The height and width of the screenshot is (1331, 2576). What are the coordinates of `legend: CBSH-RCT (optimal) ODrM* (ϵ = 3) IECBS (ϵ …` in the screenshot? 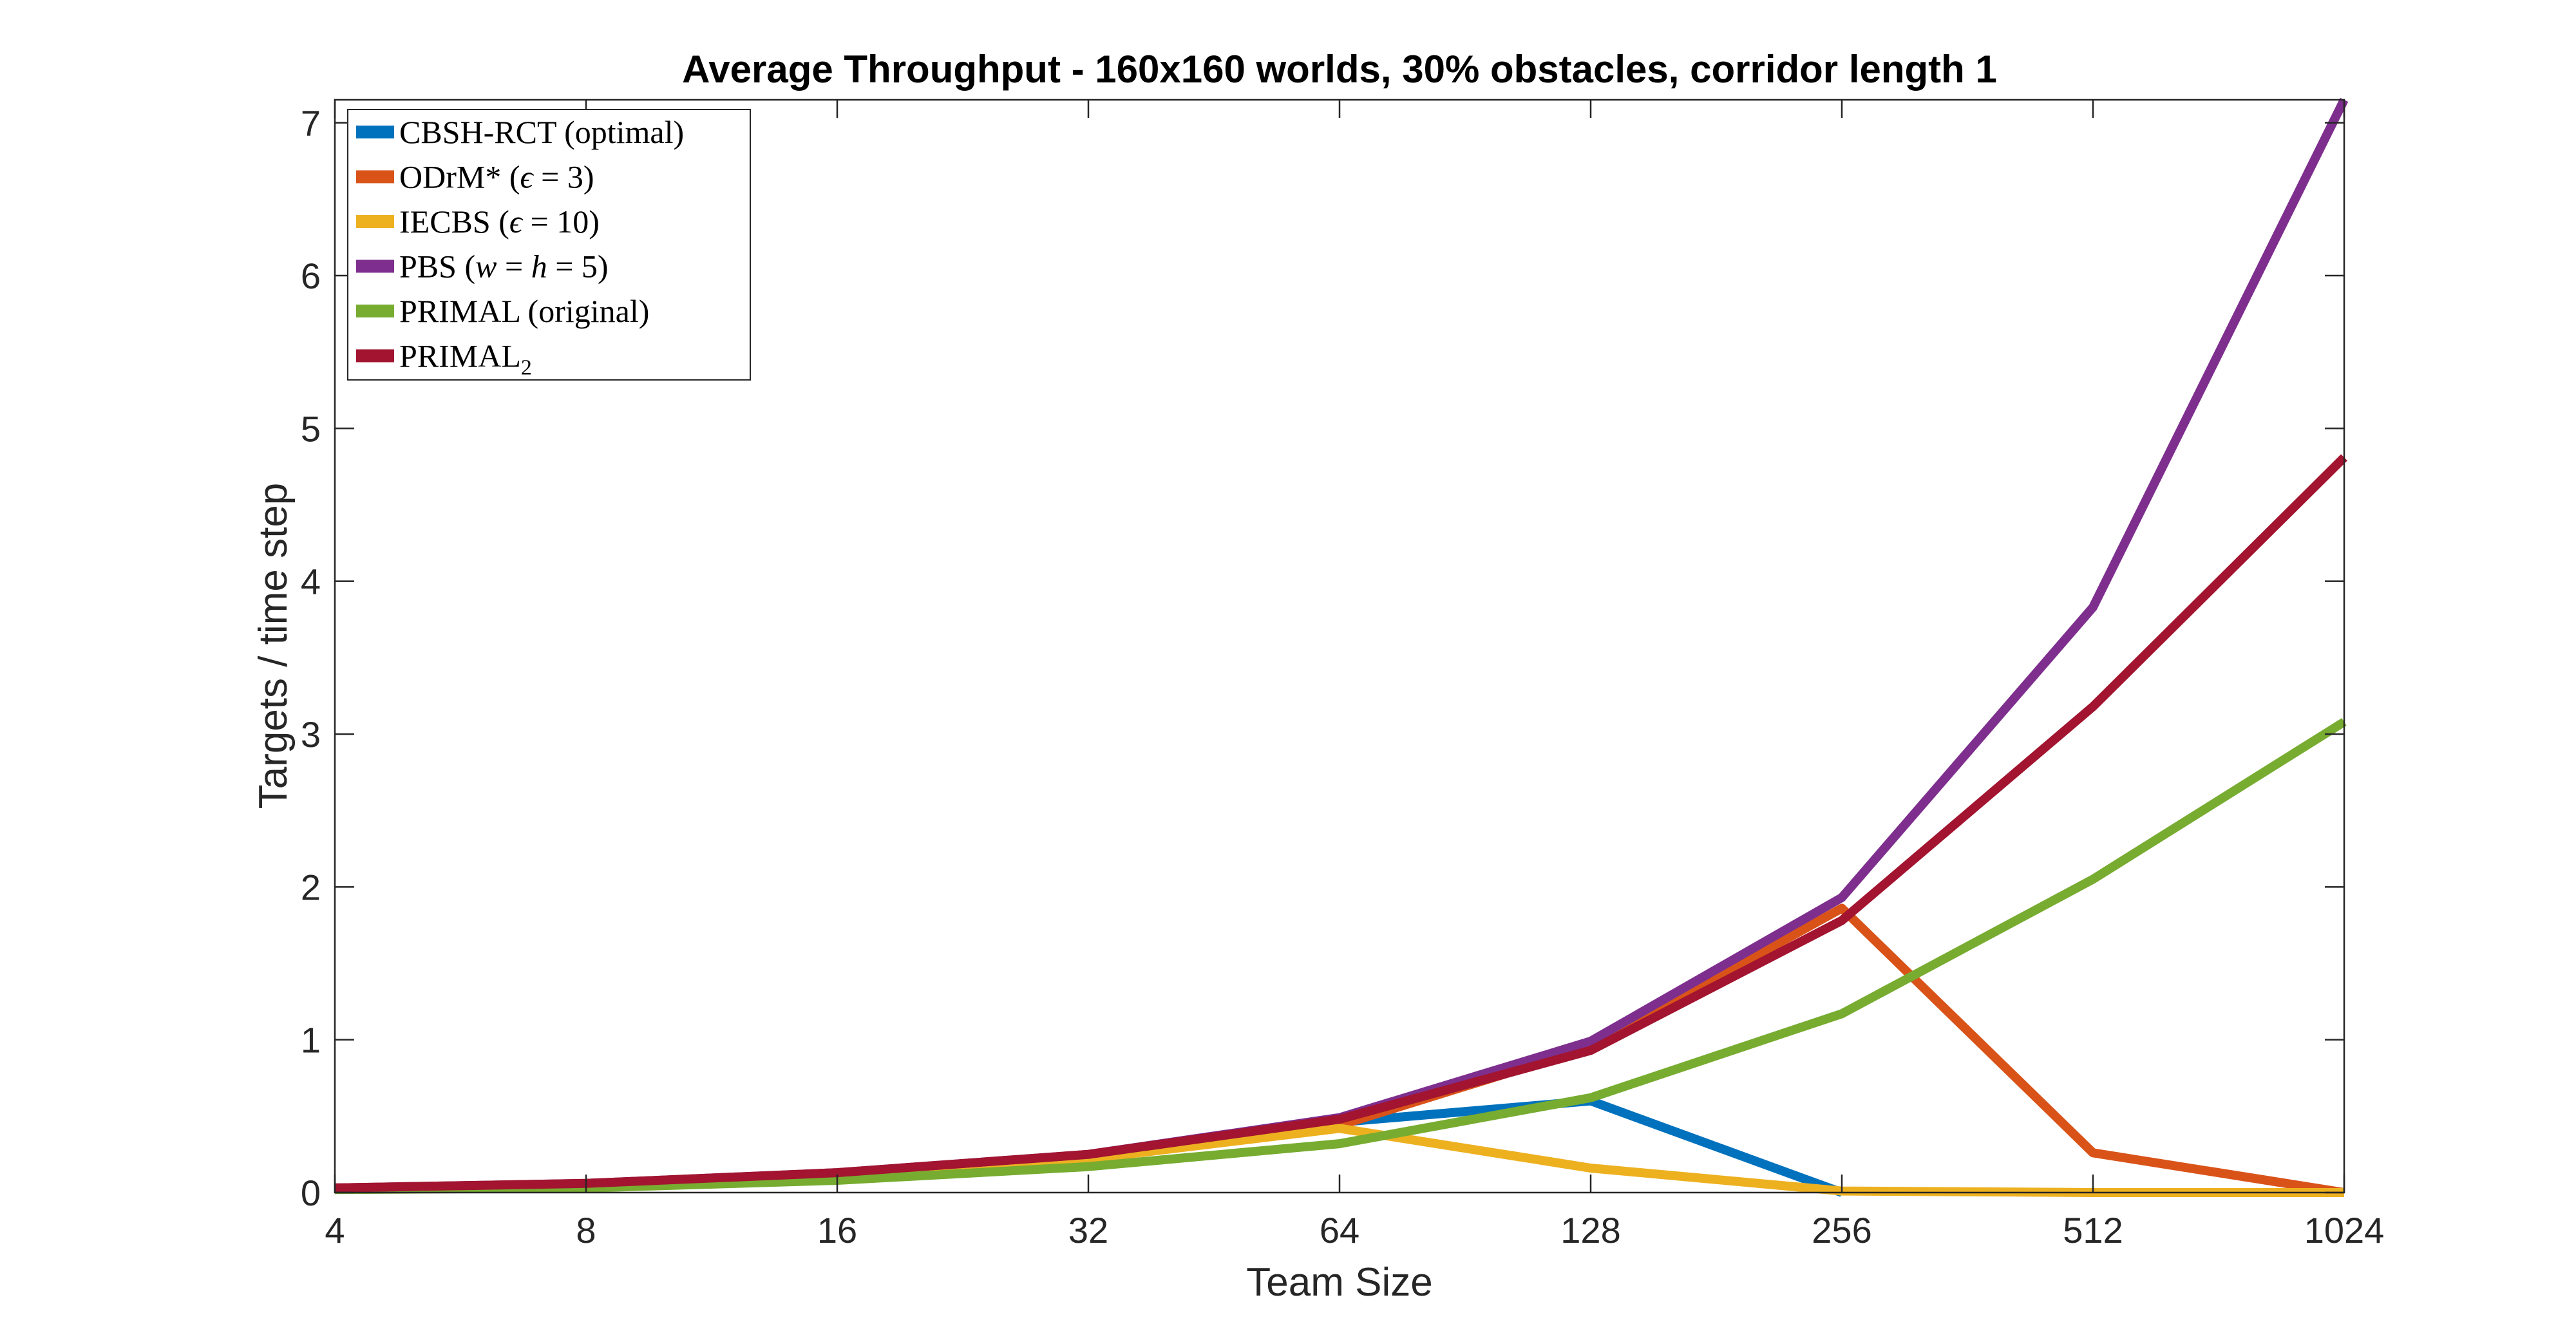 It's located at (549, 245).